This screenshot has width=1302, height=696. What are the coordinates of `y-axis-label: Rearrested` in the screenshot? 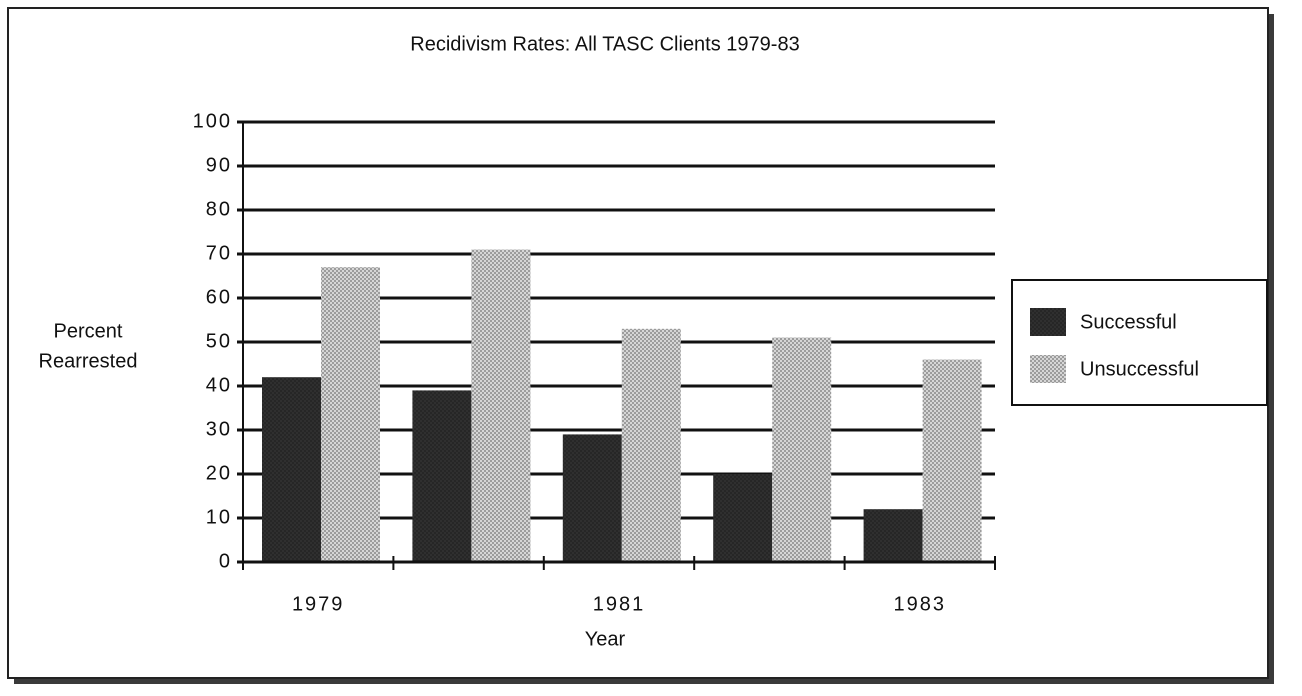 It's located at (88, 361).